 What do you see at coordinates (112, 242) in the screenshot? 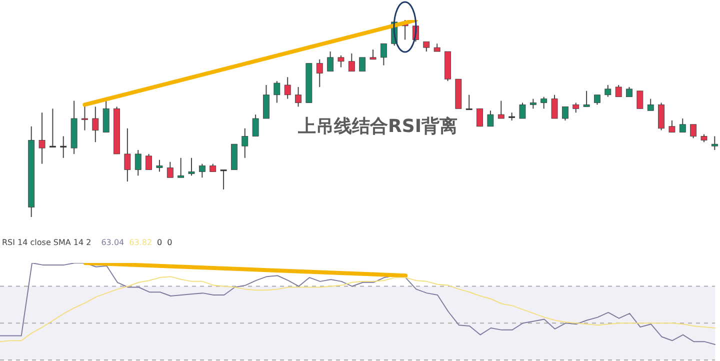
I see `text: 63.04` at bounding box center [112, 242].